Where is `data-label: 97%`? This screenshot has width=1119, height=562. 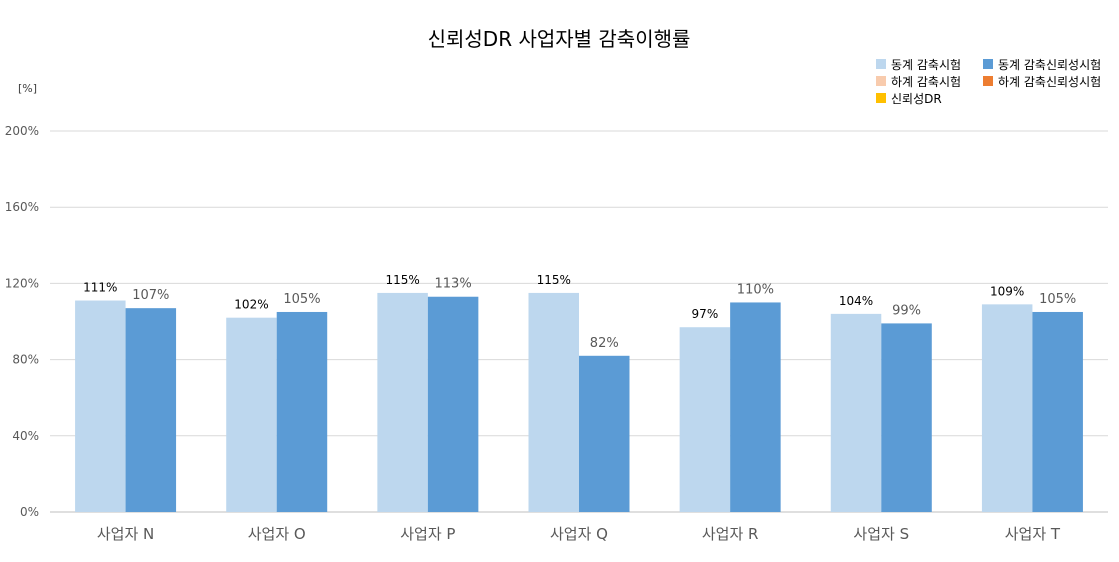
data-label: 97% is located at coordinates (705, 314).